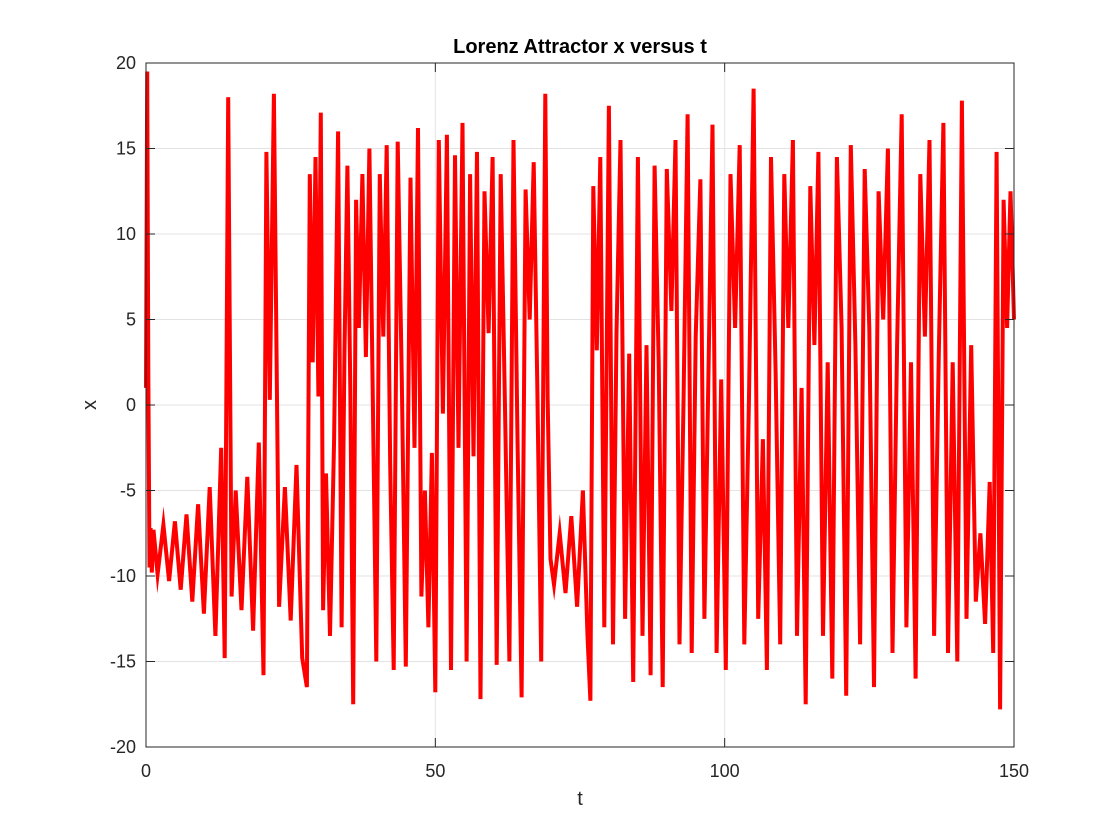 This screenshot has height=840, width=1120. What do you see at coordinates (123, 662) in the screenshot?
I see `y-tick-label: -15` at bounding box center [123, 662].